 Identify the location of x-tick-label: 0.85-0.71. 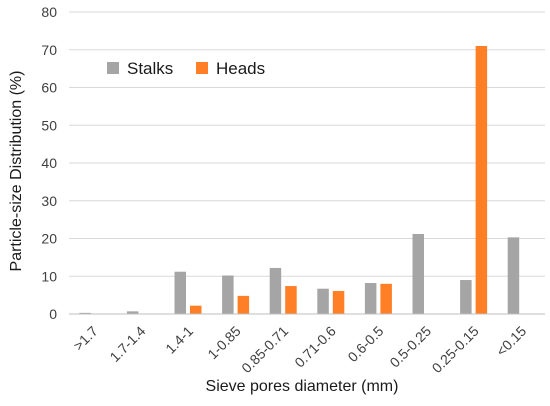
(264, 349).